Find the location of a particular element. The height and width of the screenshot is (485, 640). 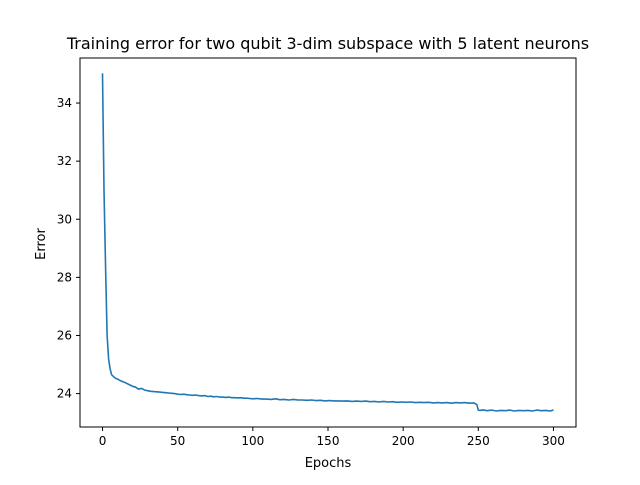

x-tick-label: 300 is located at coordinates (553, 441).